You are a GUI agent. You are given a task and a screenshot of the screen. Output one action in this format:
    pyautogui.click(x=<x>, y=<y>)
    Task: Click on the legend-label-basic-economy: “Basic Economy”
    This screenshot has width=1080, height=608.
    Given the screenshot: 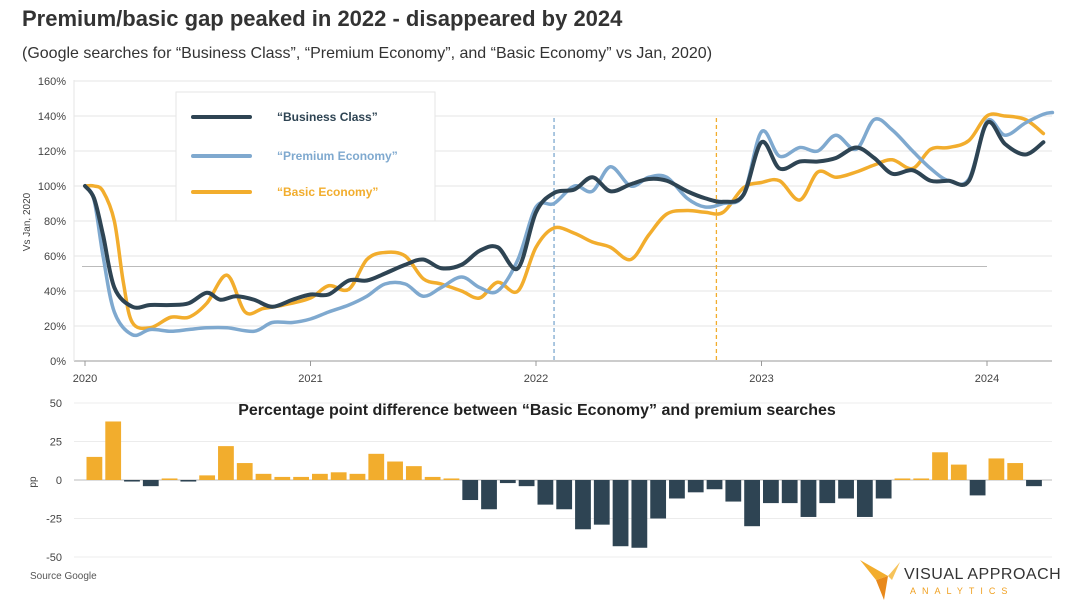 What is the action you would take?
    pyautogui.click(x=327, y=192)
    